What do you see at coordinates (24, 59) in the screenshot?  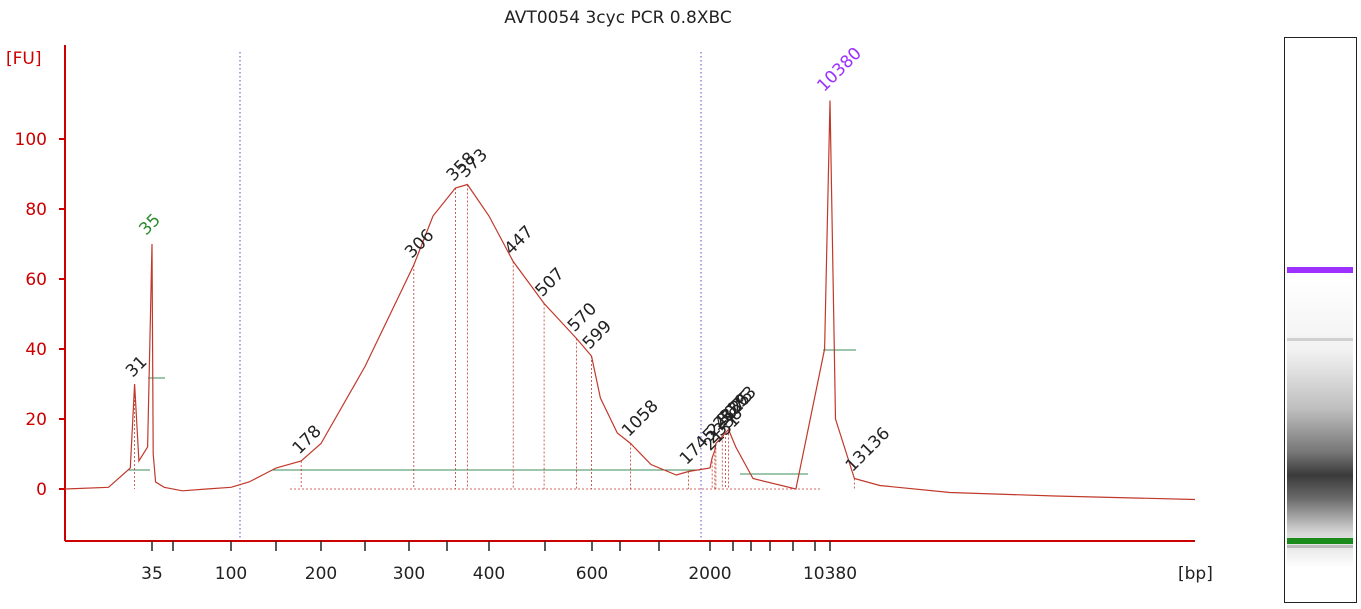 I see `y-axis-label: [FU]` at bounding box center [24, 59].